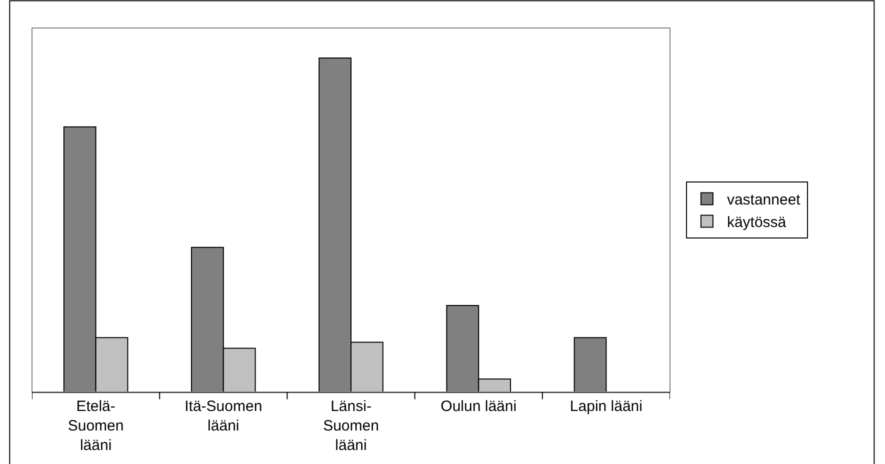 The image size is (885, 464). I want to click on legend-label: käytössä, so click(756, 223).